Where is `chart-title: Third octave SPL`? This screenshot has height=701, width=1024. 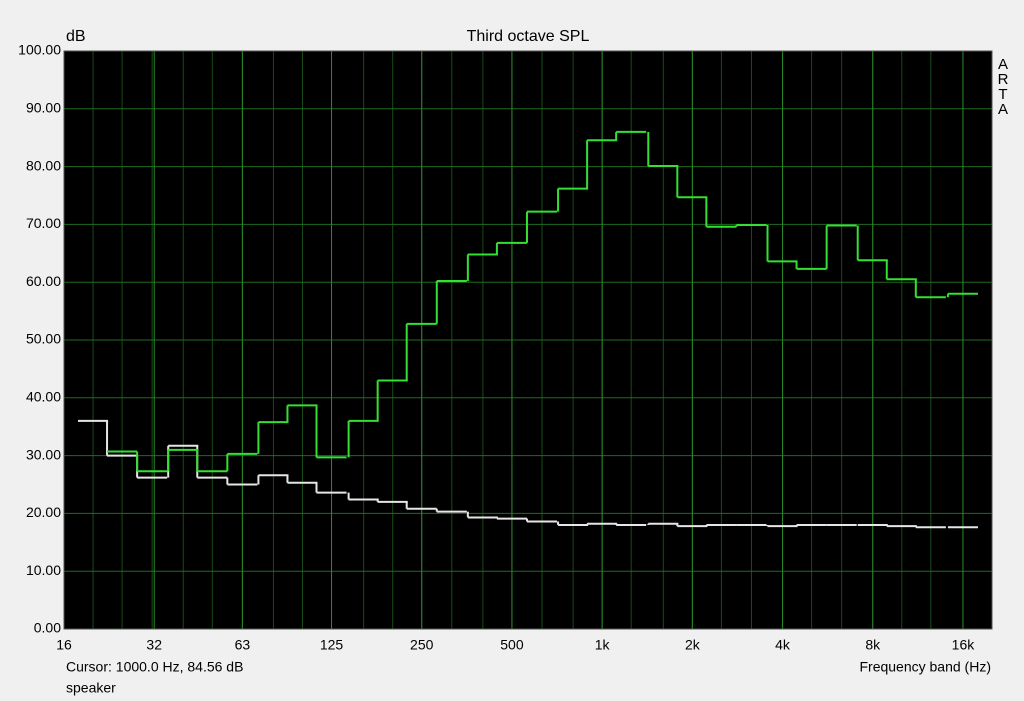
chart-title: Third octave SPL is located at coordinates (528, 36).